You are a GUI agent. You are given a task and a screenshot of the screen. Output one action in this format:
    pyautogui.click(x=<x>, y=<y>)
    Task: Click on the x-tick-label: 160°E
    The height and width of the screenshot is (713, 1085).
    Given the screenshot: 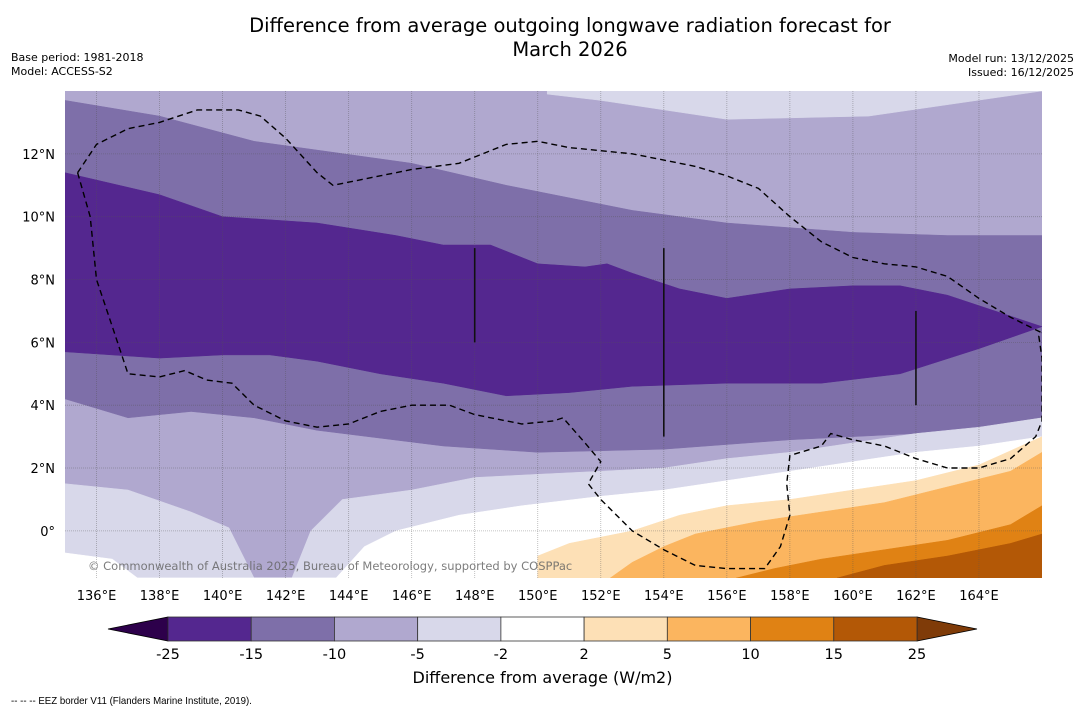 What is the action you would take?
    pyautogui.click(x=853, y=596)
    